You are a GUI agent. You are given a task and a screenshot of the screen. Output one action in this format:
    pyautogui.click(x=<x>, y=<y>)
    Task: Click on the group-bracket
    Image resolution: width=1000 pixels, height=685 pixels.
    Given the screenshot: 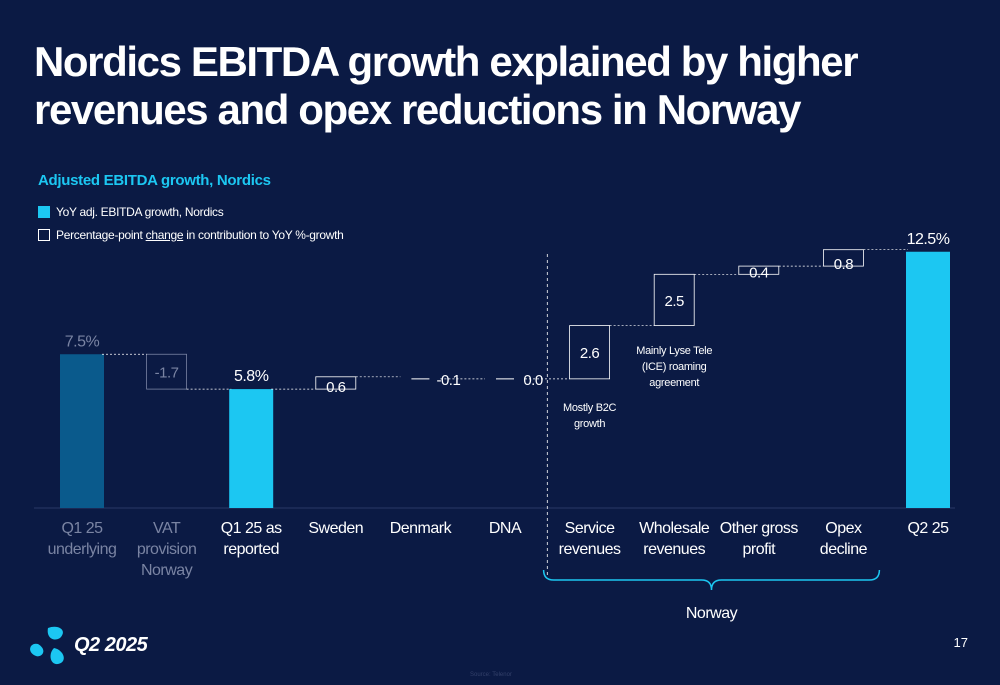 What is the action you would take?
    pyautogui.click(x=711, y=580)
    